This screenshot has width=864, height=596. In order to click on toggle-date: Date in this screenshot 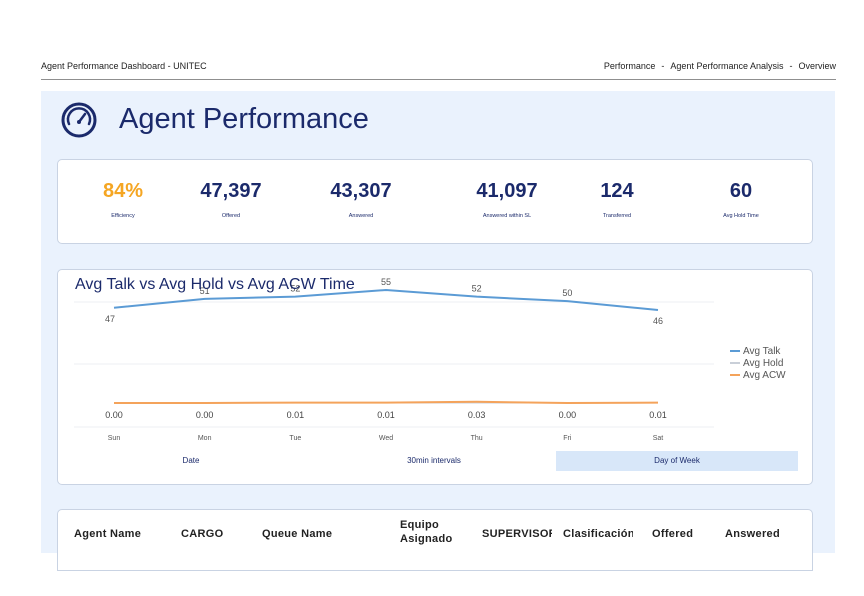, I will do `click(191, 460)`.